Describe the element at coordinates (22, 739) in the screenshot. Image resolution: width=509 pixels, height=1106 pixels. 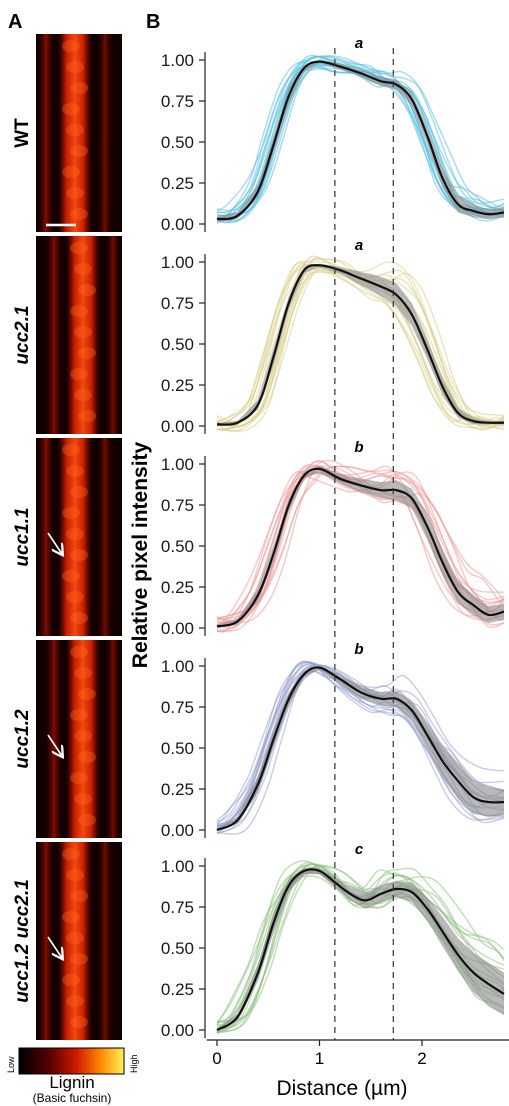
I see `genotype-label: ucc1.2` at that location.